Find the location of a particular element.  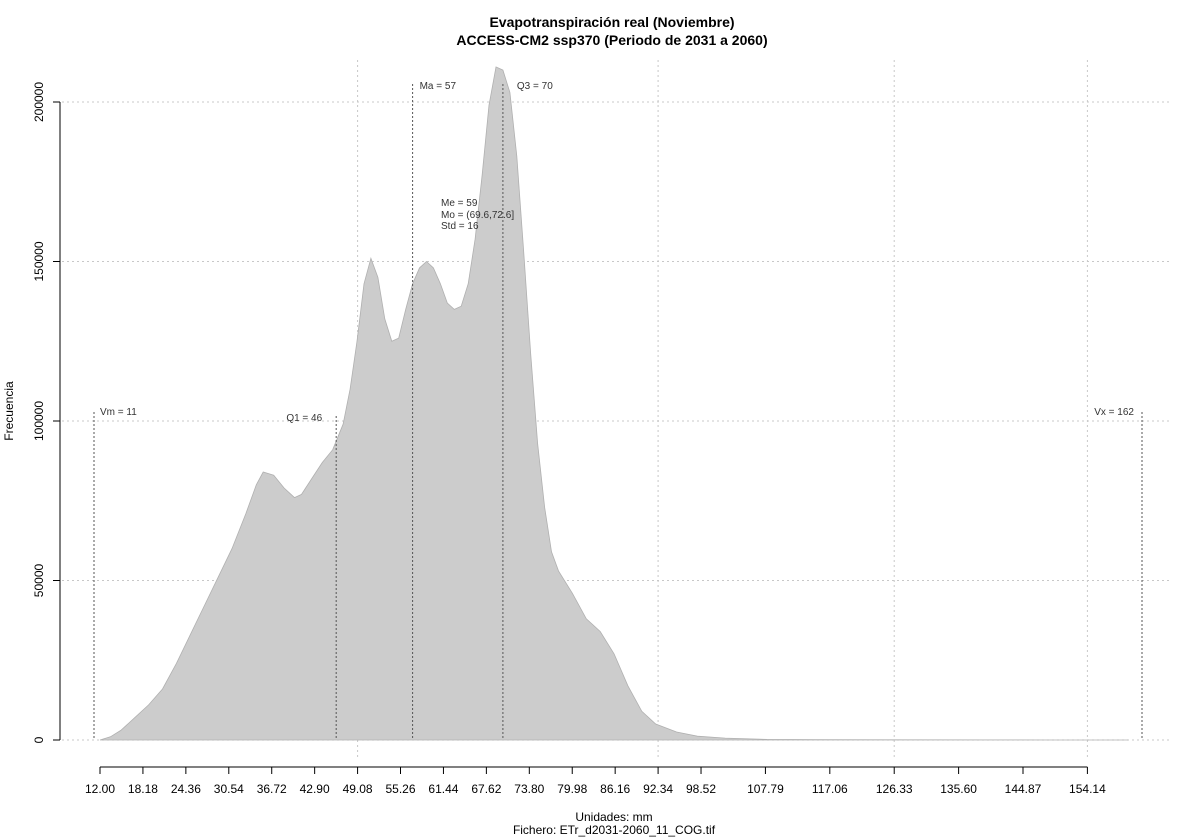

stat-std: Std = 16 is located at coordinates (460, 226).